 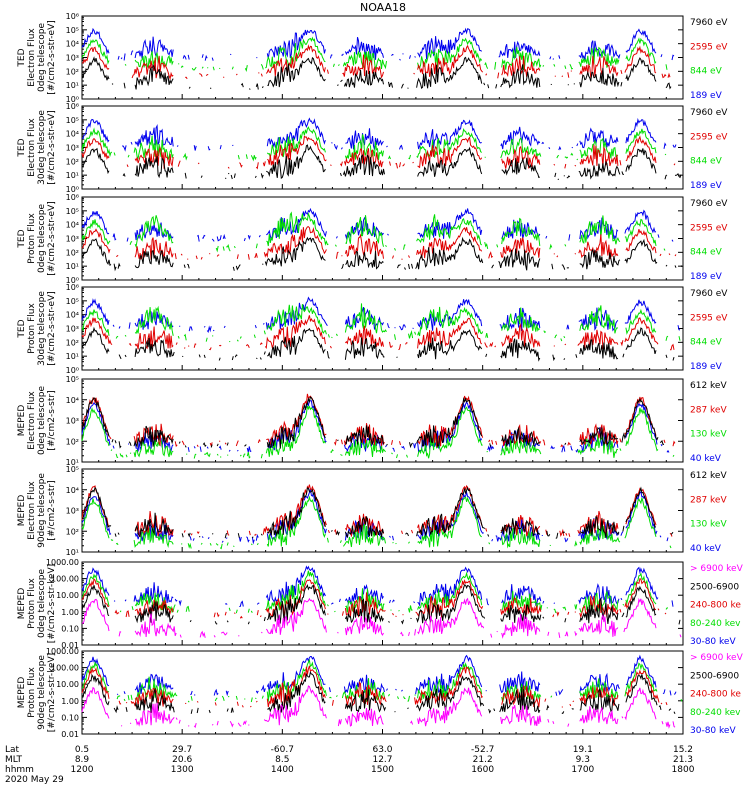 What do you see at coordinates (683, 760) in the screenshot?
I see `footer-mlt-value: 21.3` at bounding box center [683, 760].